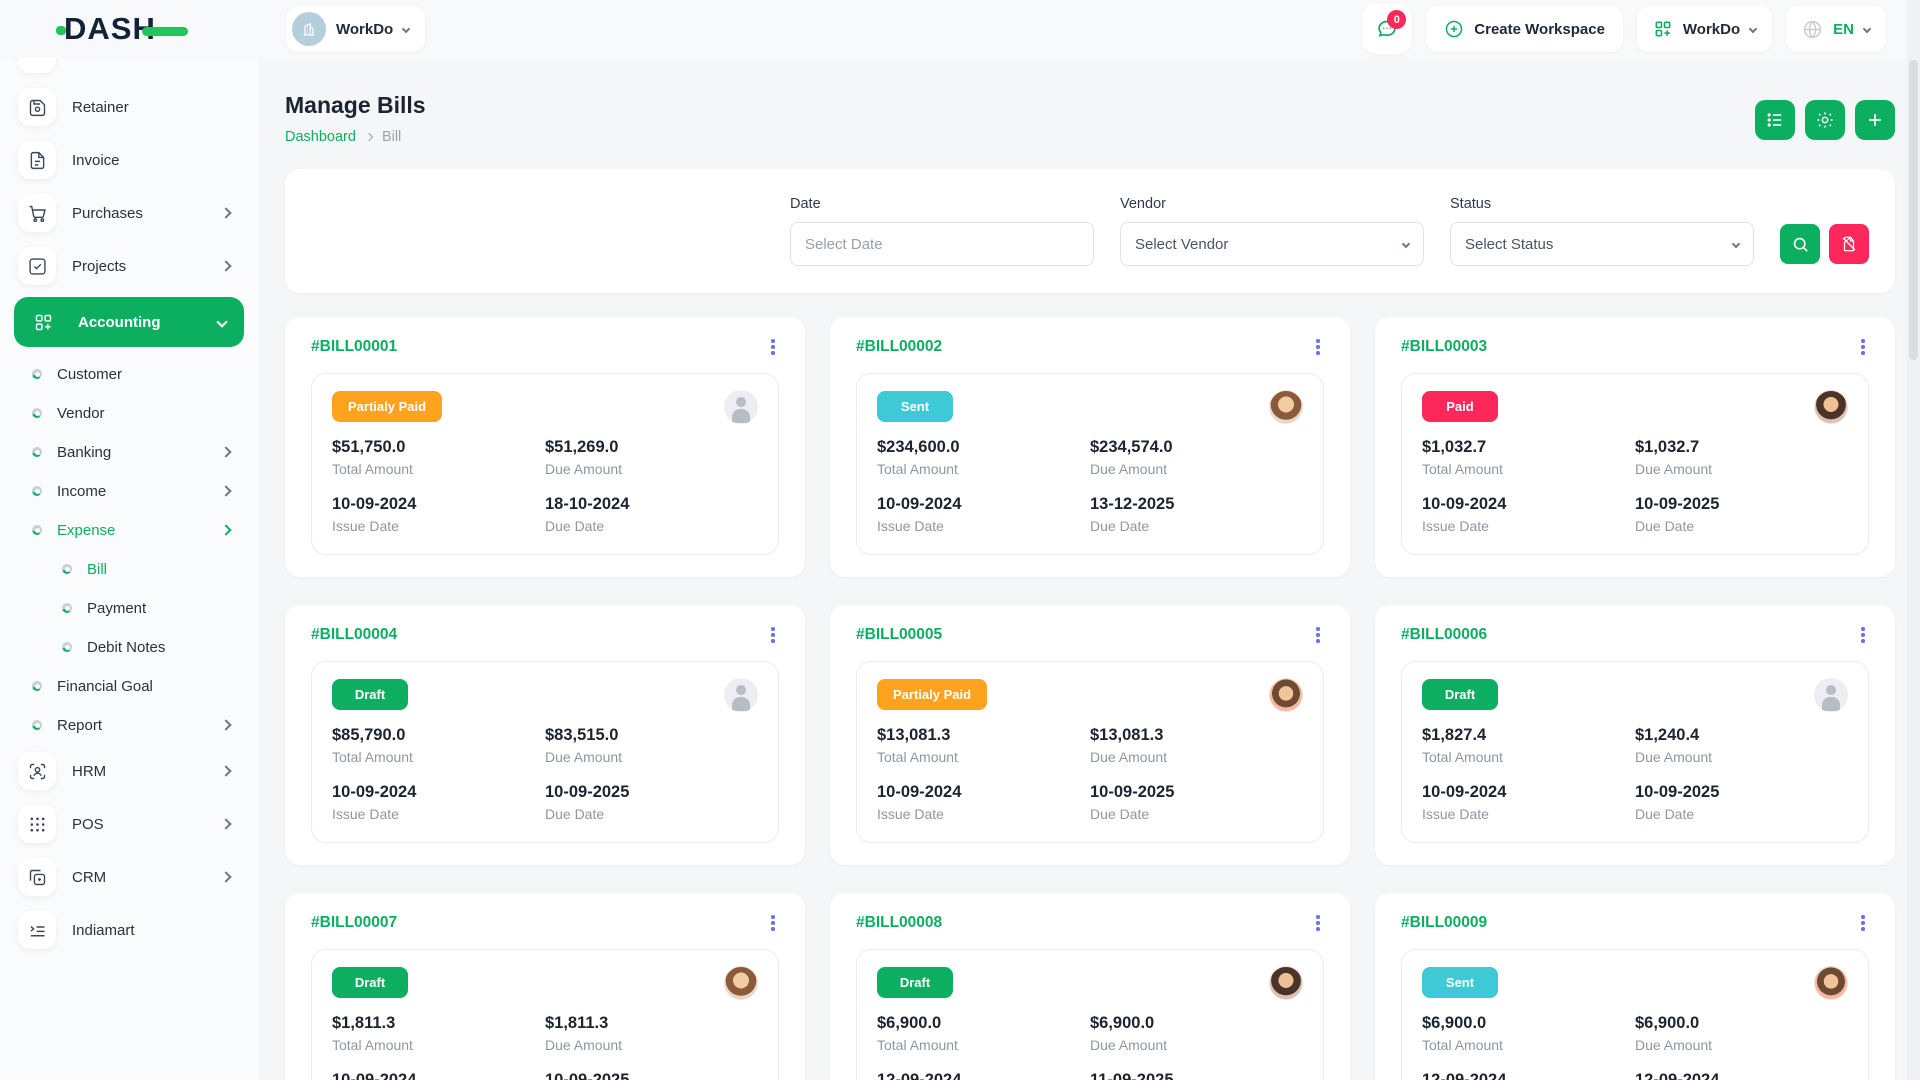  Describe the element at coordinates (103, 930) in the screenshot. I see `sidebar-item-label: Indiamart` at that location.